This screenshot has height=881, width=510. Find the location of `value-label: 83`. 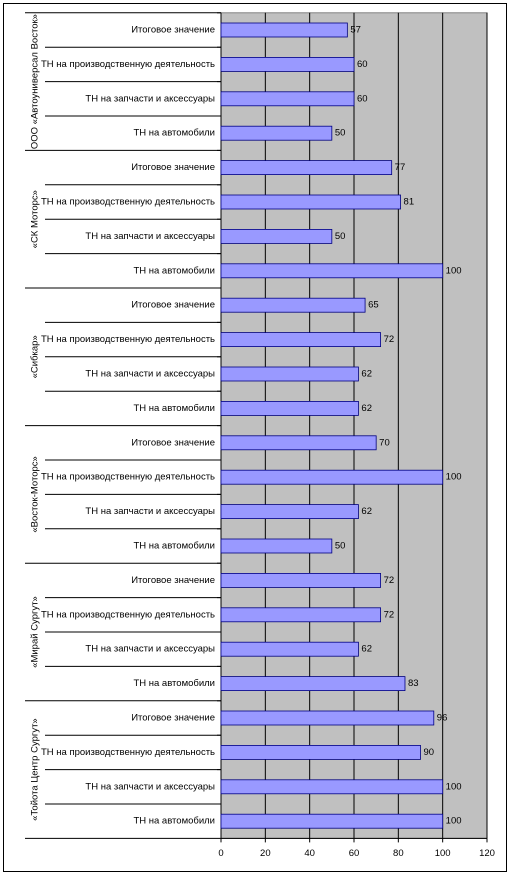

value-label: 83 is located at coordinates (413, 683).